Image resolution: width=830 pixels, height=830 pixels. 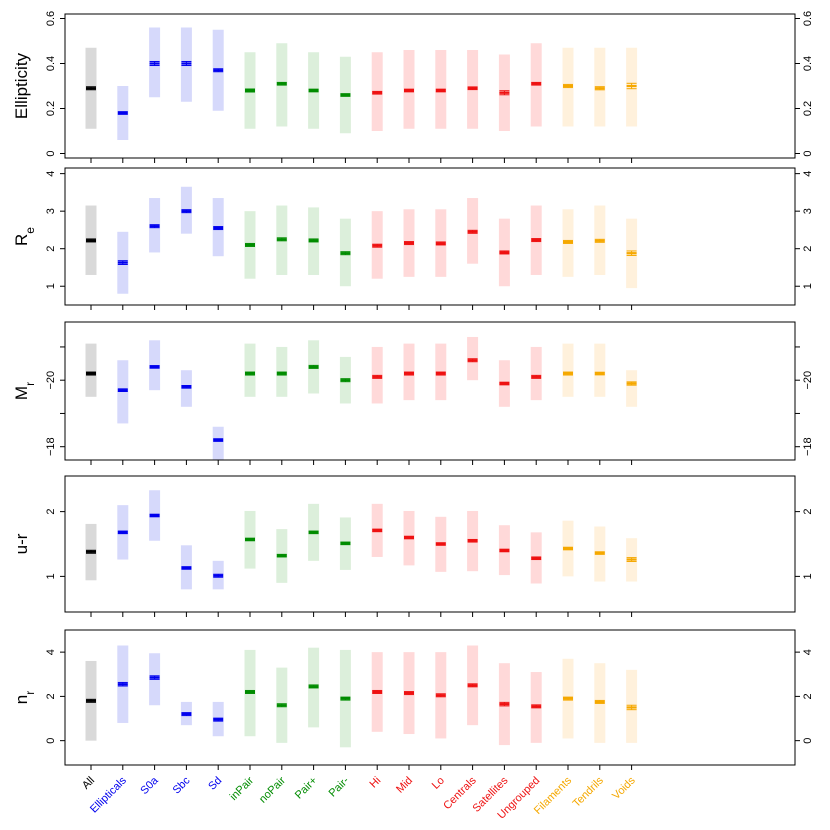 I want to click on y-tick-label-right: −20, so click(x=808, y=380).